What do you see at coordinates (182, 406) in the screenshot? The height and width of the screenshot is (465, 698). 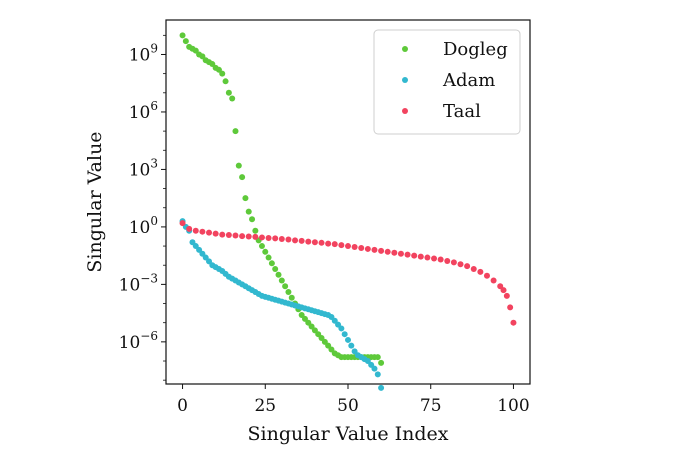 I see `x-tick-label: 0` at bounding box center [182, 406].